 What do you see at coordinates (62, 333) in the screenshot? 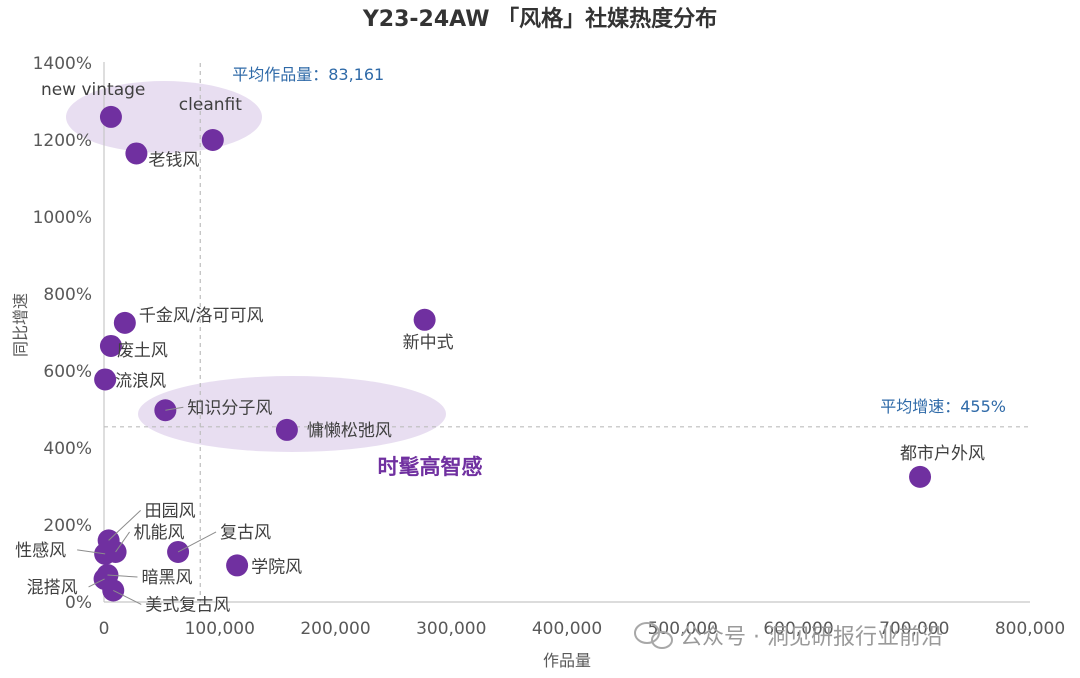
I see `y-tick-labels: 0% 200% 400% 600% 800% 1000% 1200% 1400%` at bounding box center [62, 333].